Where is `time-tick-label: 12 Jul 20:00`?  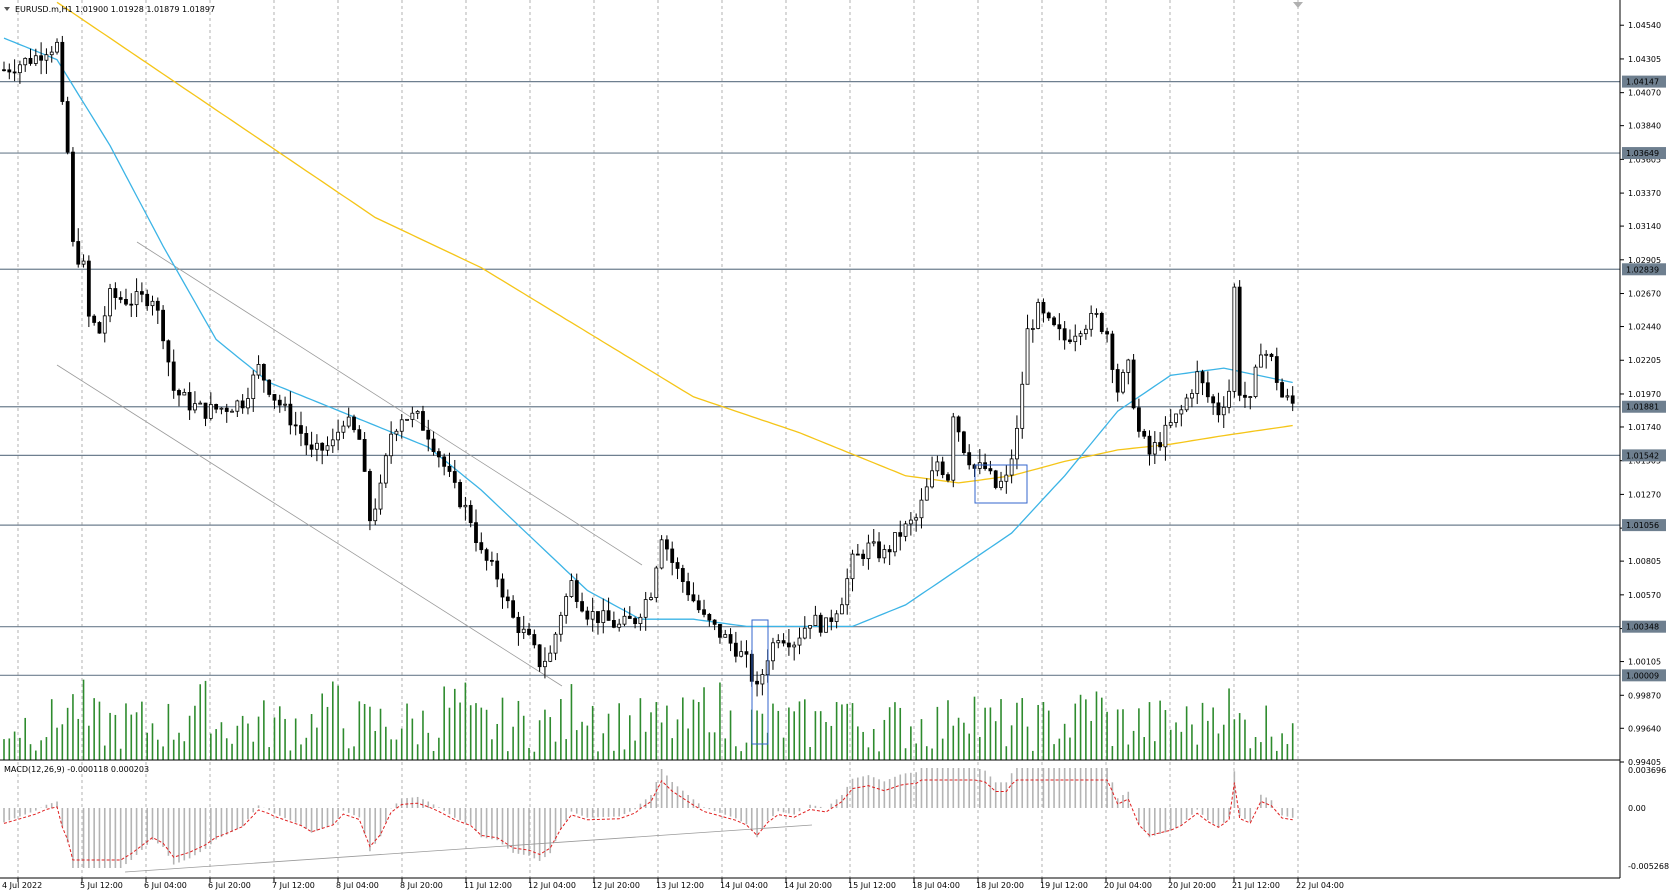
time-tick-label: 12 Jul 20:00 is located at coordinates (616, 885).